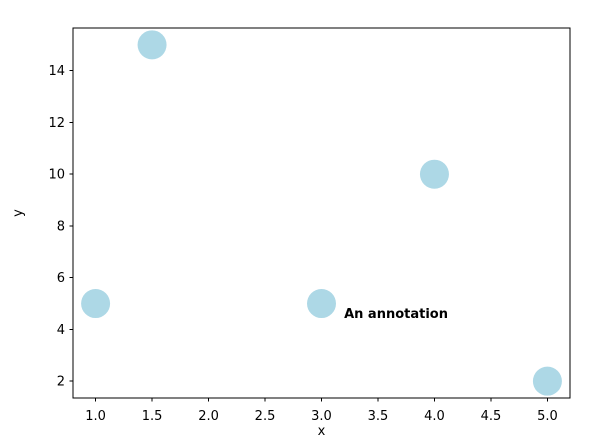 This screenshot has height=445, width=613. Describe the element at coordinates (61, 278) in the screenshot. I see `y-tick-label: 6` at that location.